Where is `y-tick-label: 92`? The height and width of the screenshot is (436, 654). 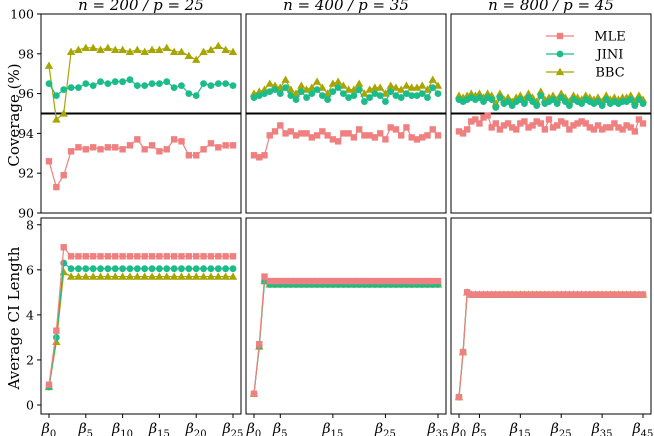
y-tick-label: 92 is located at coordinates (26, 173).